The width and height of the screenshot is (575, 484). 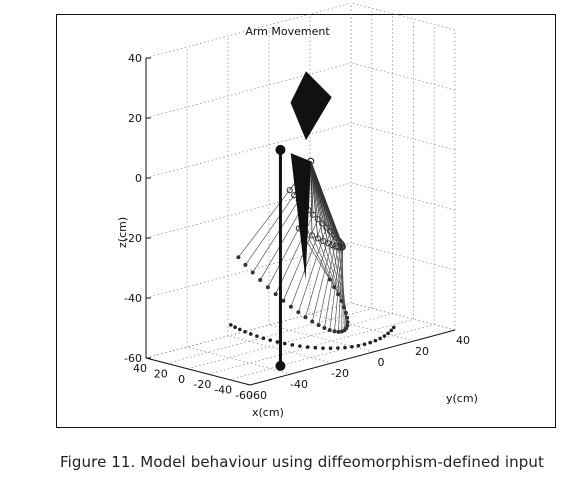 What do you see at coordinates (280, 365) in the screenshot?
I see `pole-bottom-marker` at bounding box center [280, 365].